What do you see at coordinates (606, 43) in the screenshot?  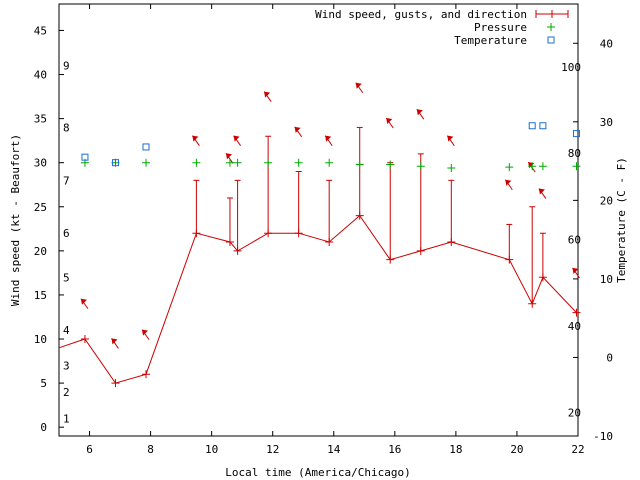 I see `y2-tick-label: 40` at bounding box center [606, 43].